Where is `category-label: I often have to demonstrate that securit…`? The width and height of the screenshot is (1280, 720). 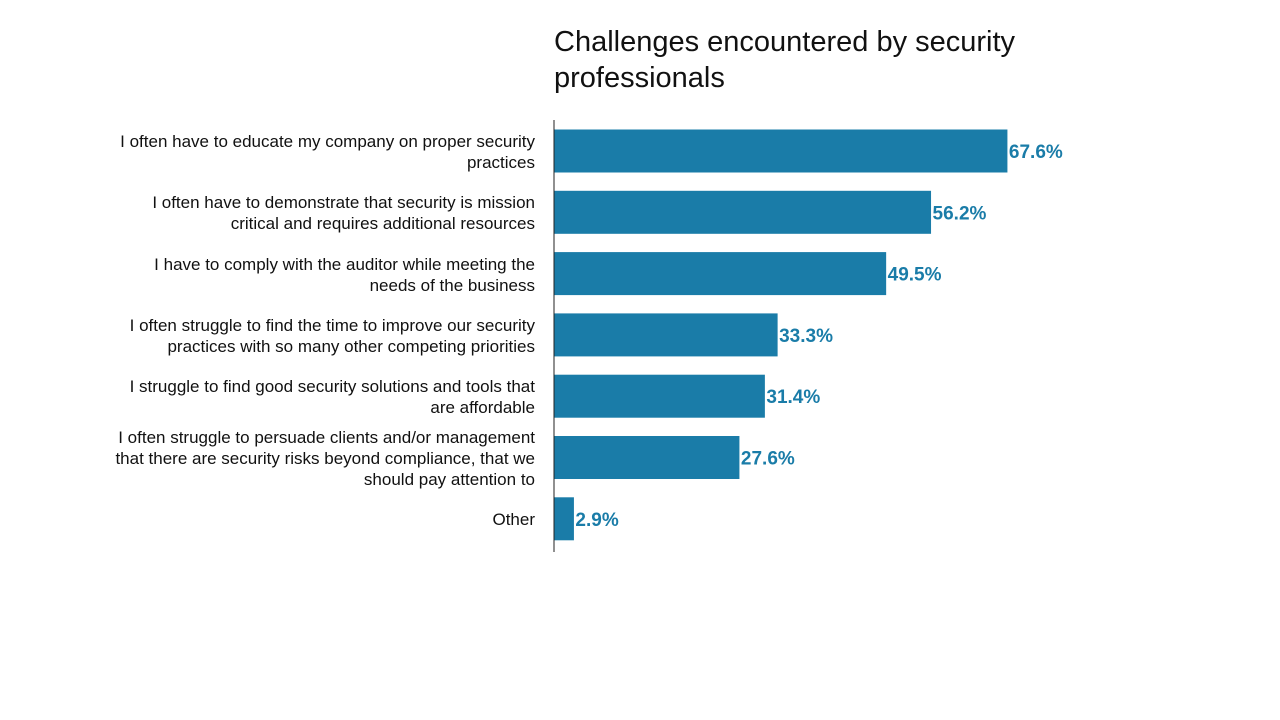
category-label: I often have to demonstrate that securit… is located at coordinates (343, 213).